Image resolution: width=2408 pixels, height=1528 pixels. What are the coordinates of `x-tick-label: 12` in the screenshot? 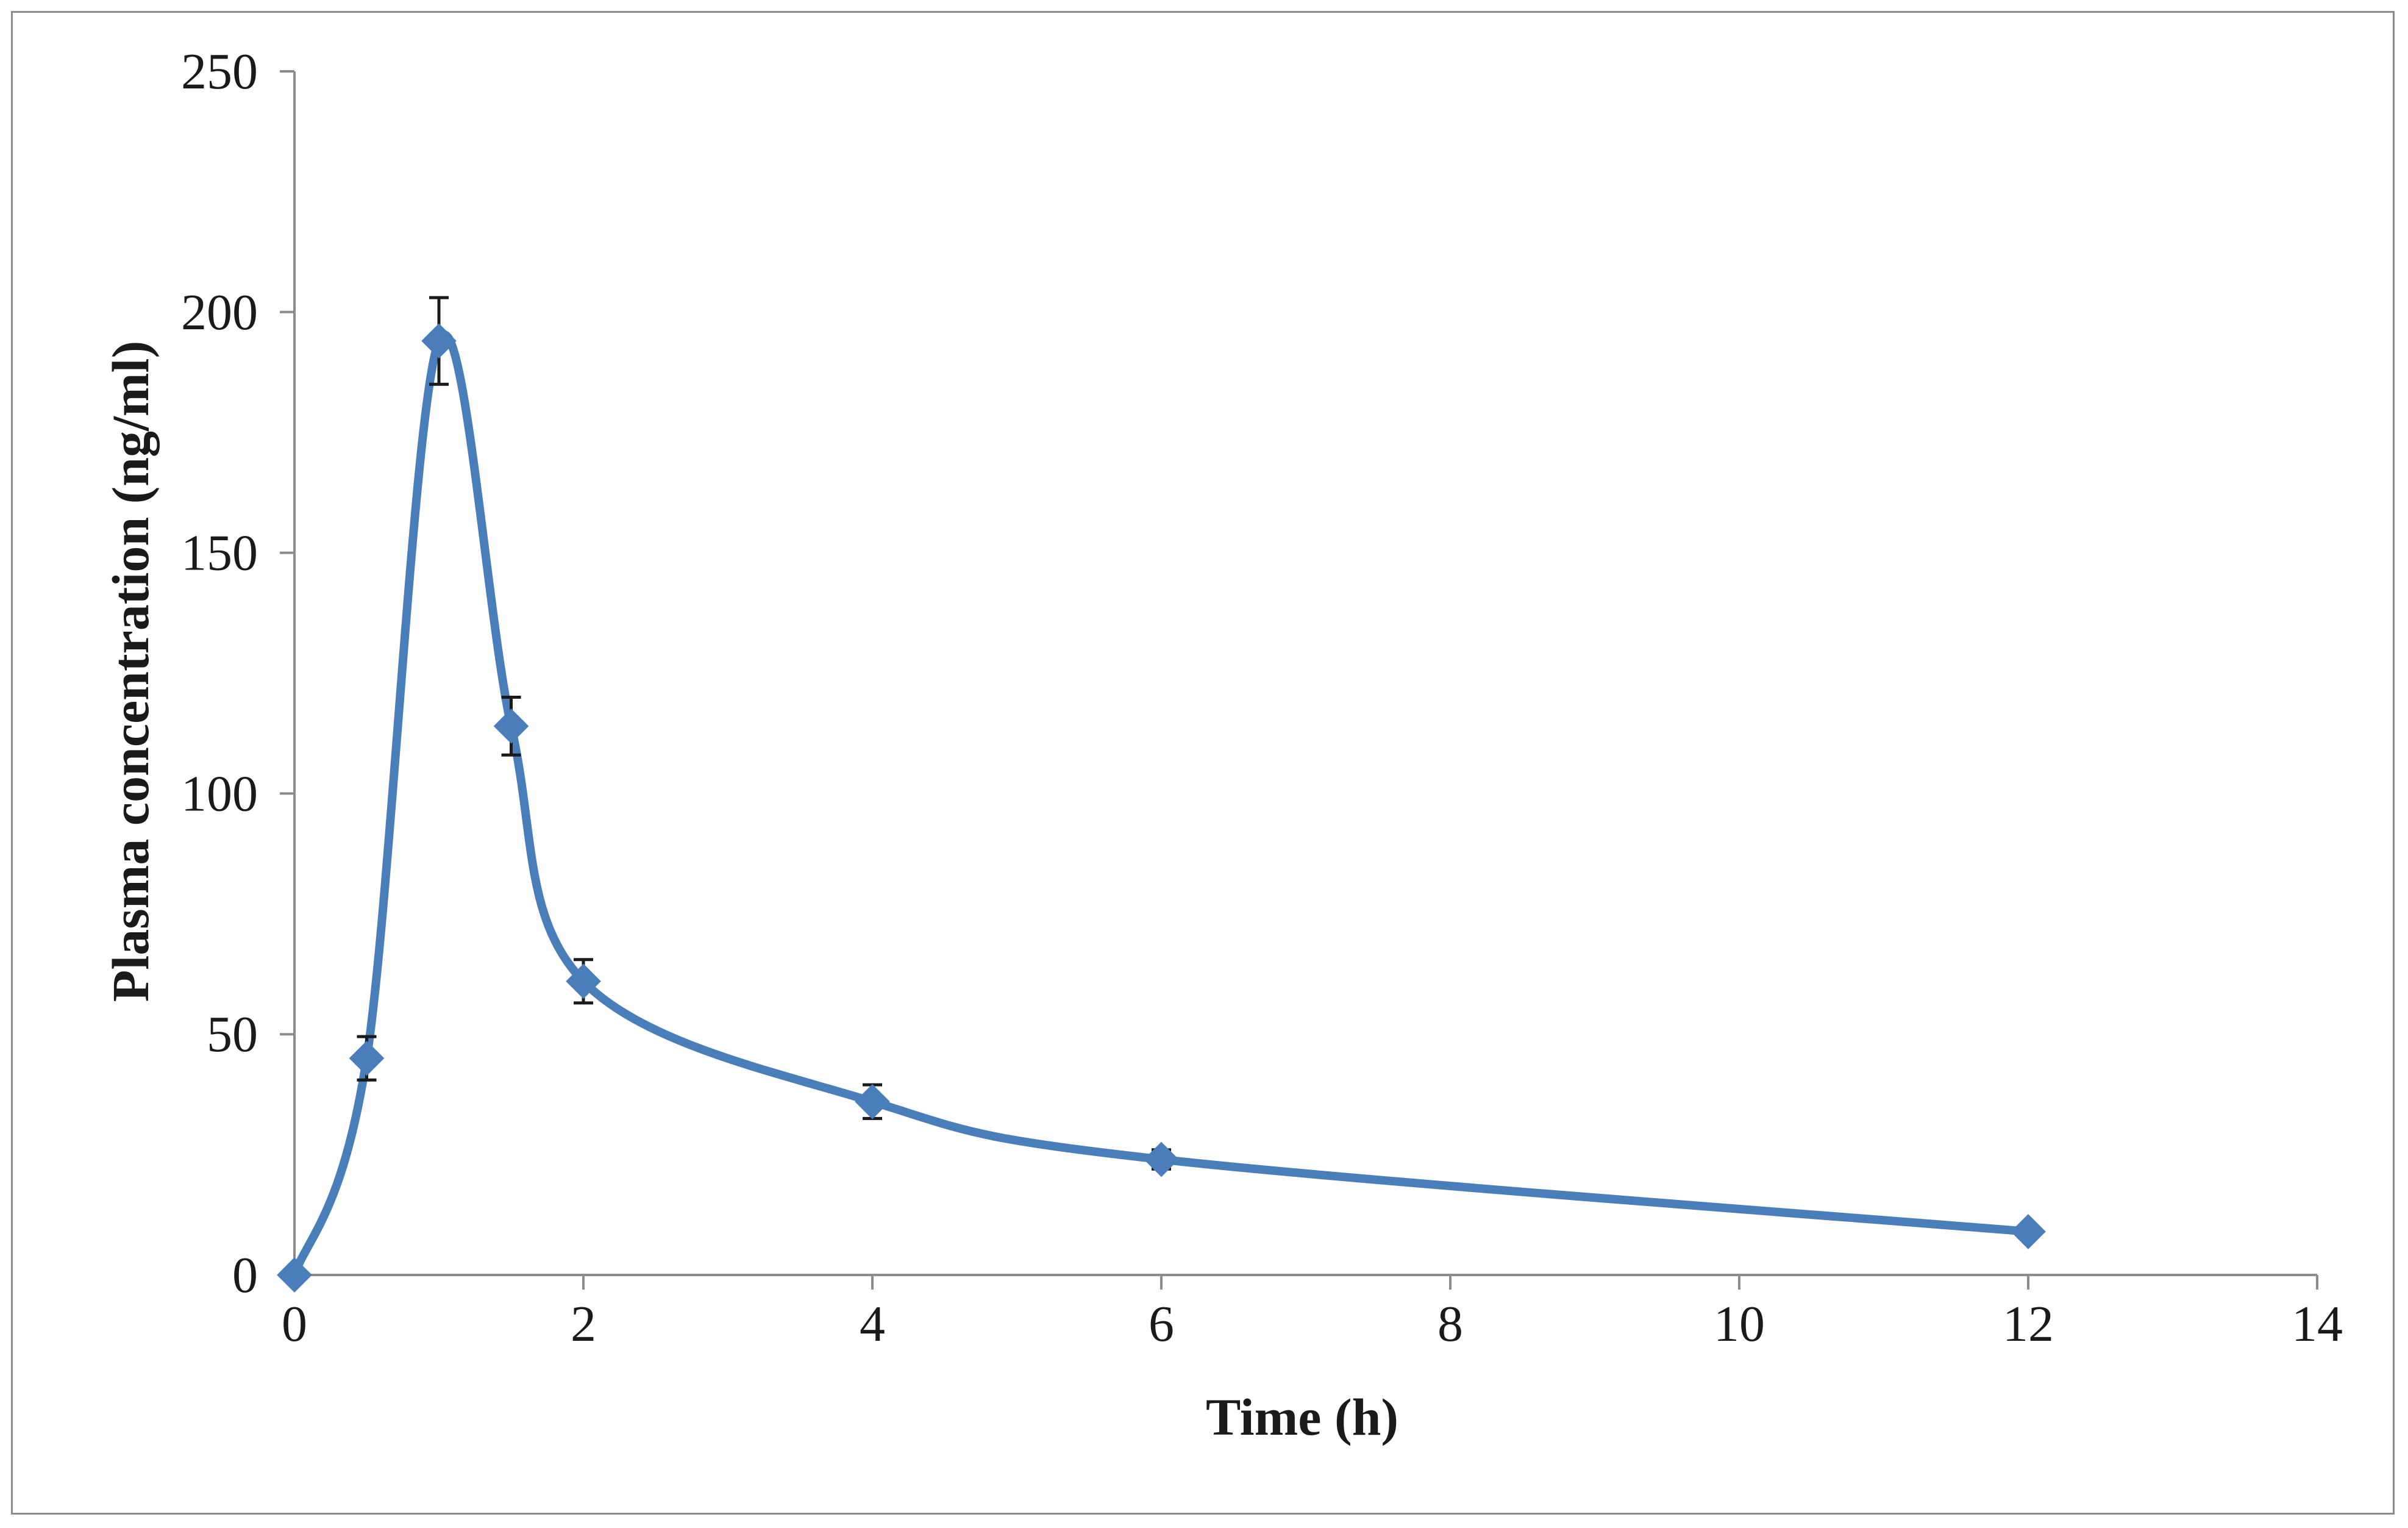 It's located at (2028, 1324).